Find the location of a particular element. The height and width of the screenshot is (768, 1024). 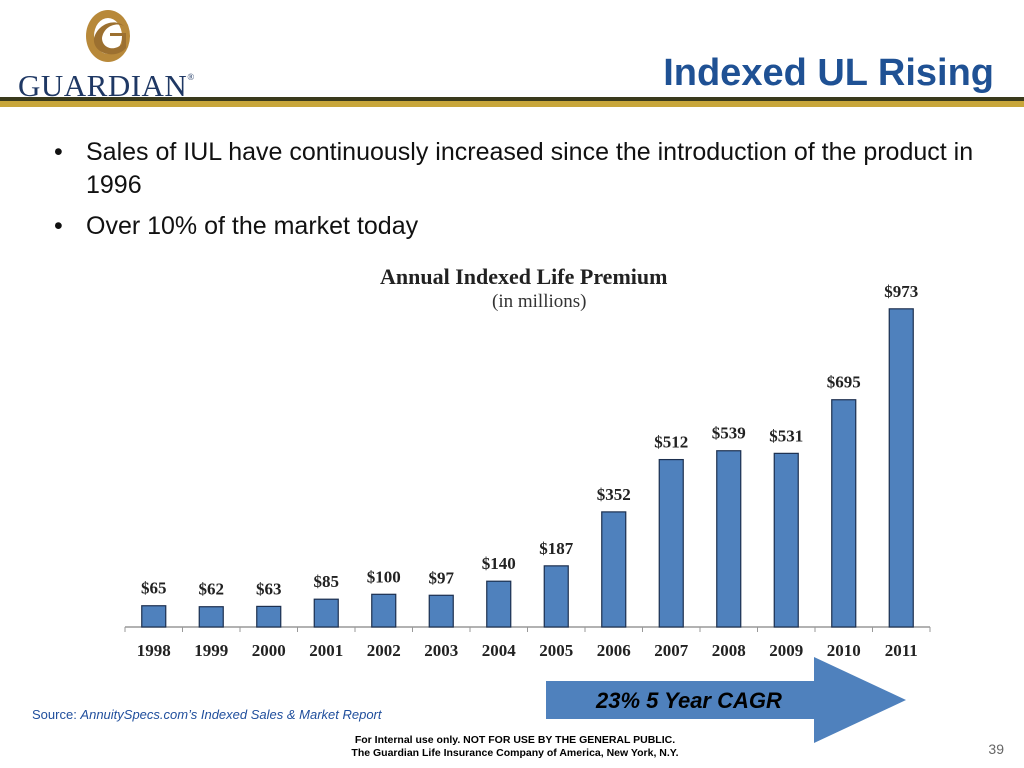

bar-2011 is located at coordinates (901, 468).